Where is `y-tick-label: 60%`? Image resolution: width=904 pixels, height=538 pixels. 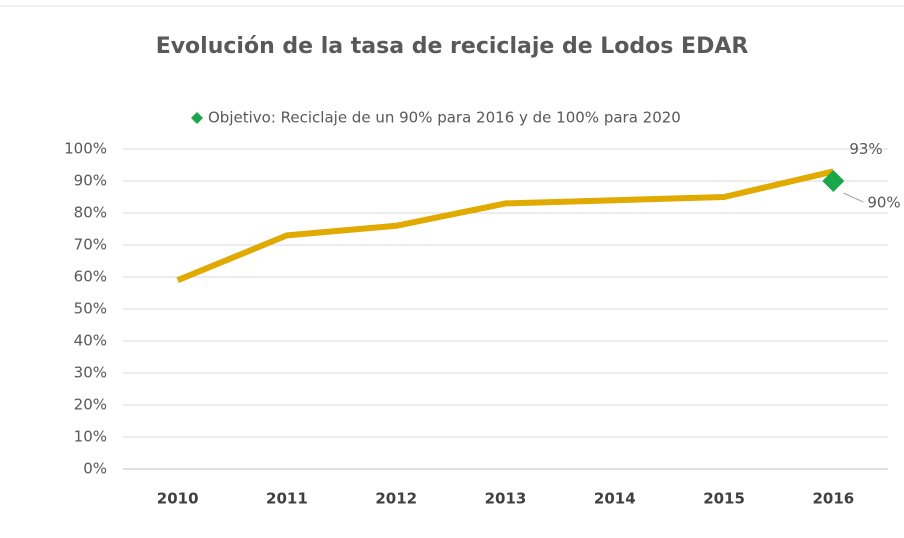
y-tick-label: 60% is located at coordinates (90, 277).